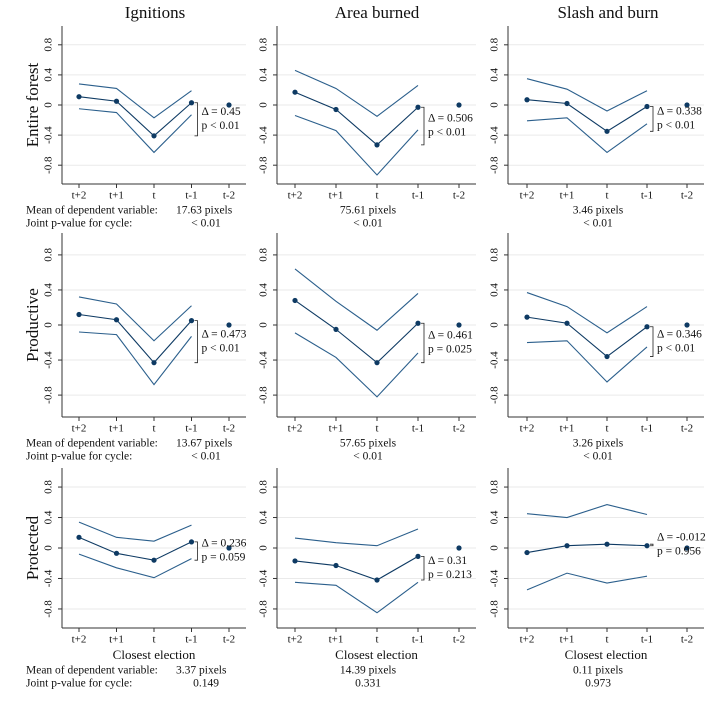 This screenshot has width=727, height=703. What do you see at coordinates (204, 211) in the screenshot?
I see `mean-value: 17.63 pixels` at bounding box center [204, 211].